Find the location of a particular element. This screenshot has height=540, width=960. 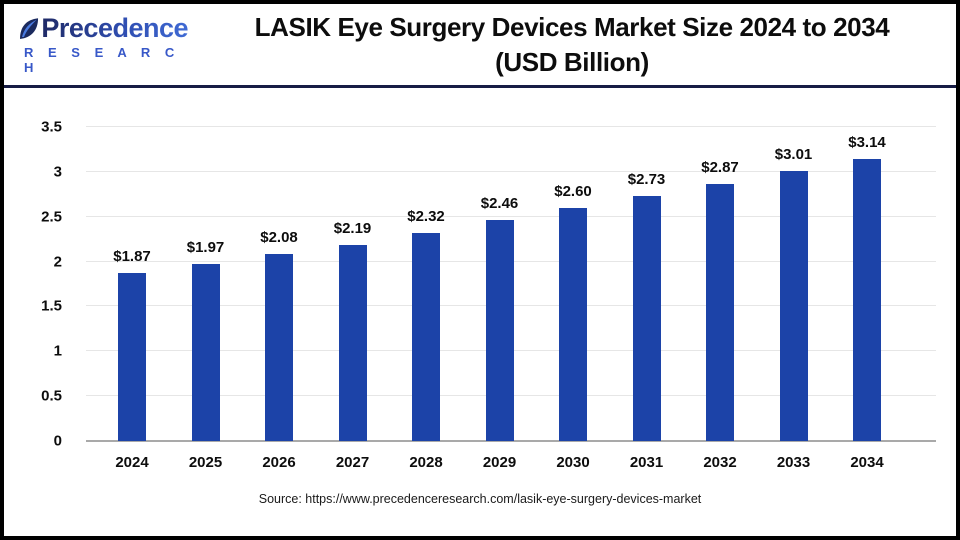

y-tick-label: 0 is located at coordinates (57, 441).